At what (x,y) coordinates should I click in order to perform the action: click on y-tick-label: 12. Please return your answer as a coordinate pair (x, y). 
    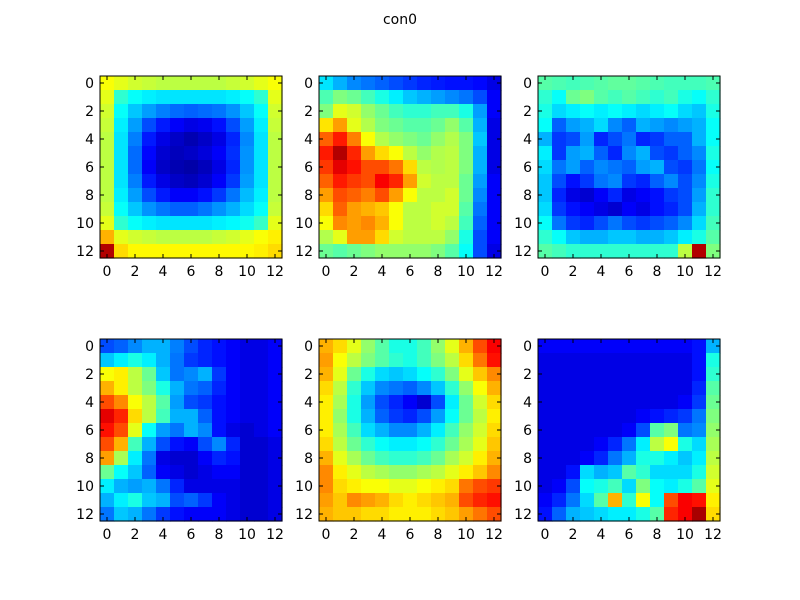
    Looking at the image, I should click on (304, 515).